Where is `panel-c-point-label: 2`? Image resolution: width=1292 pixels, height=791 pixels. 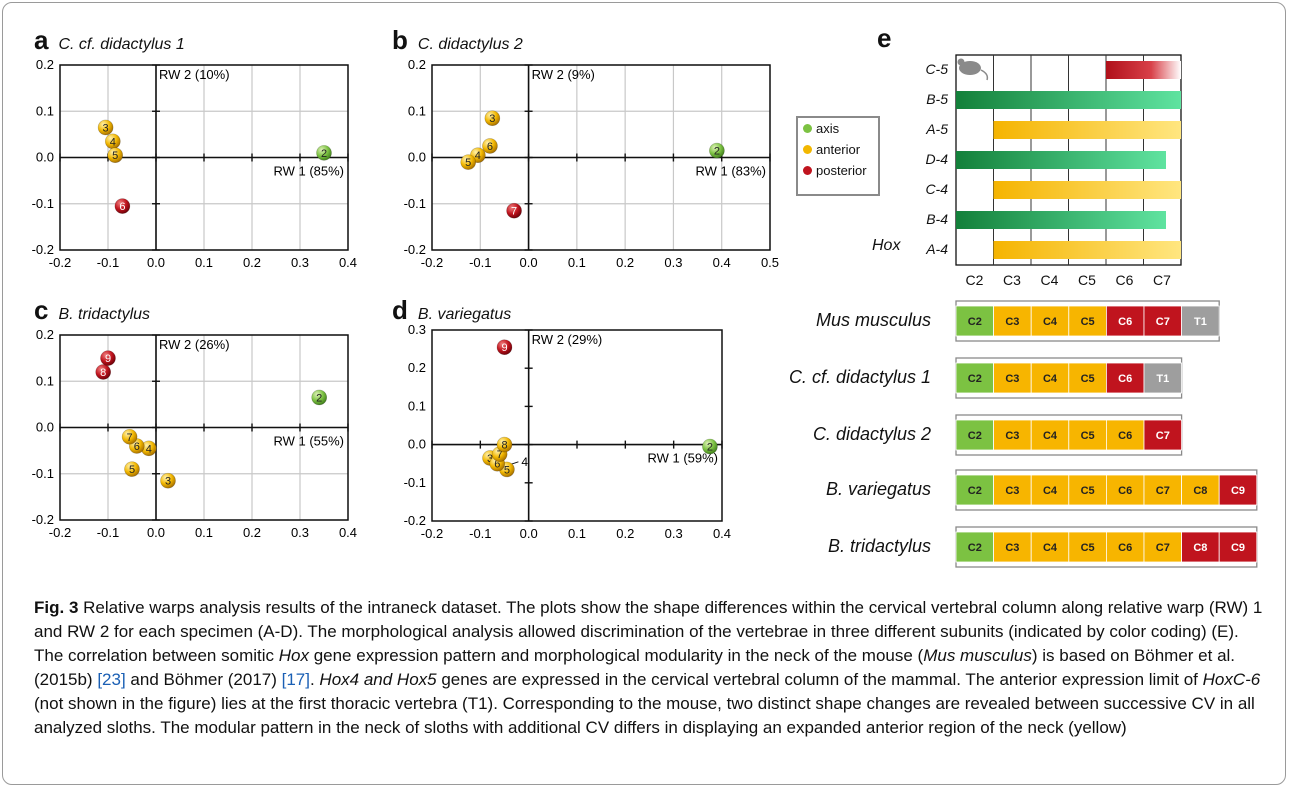
panel-c-point-label: 2 is located at coordinates (319, 398).